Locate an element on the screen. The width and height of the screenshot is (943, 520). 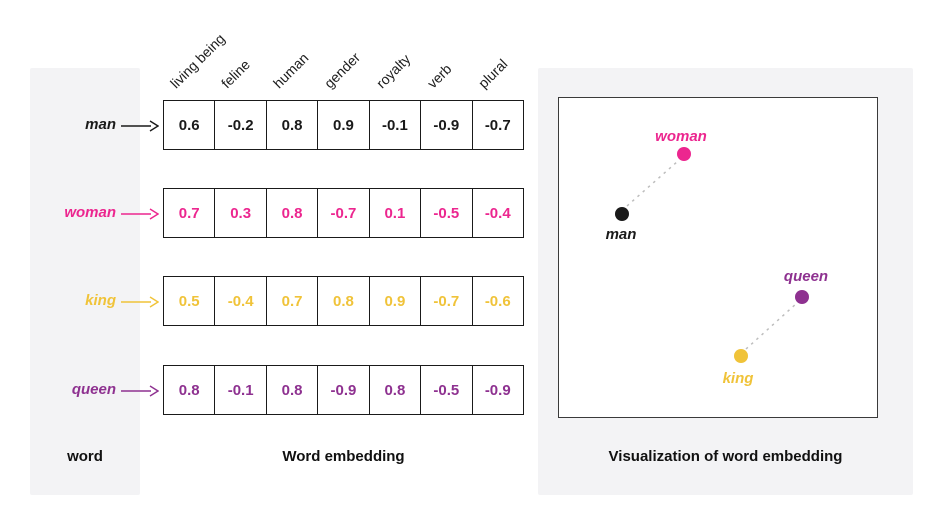
embedding-value-cell: -0.2 is located at coordinates (239, 125).